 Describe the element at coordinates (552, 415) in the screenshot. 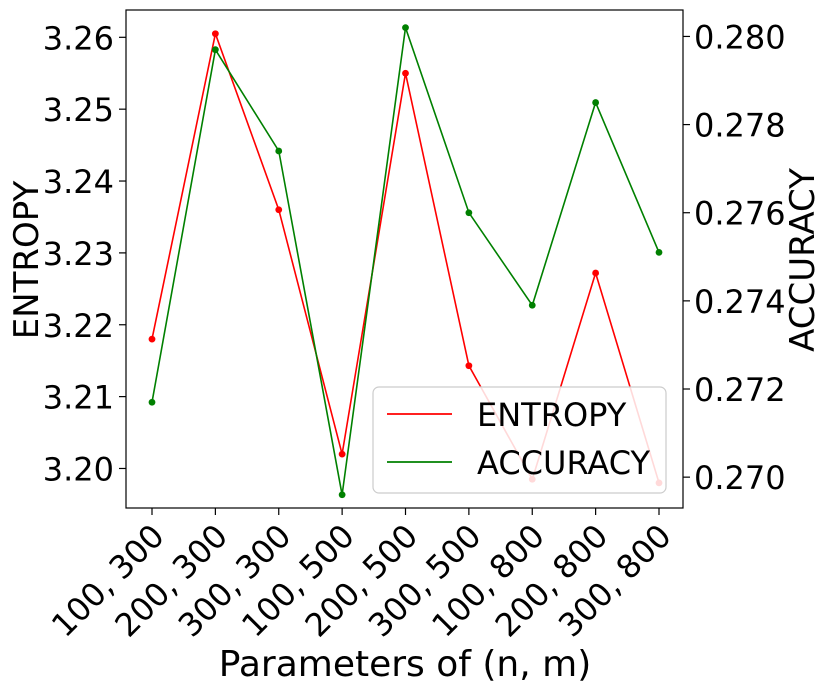

I see `legend-entry-entropy: ENTROPY` at that location.